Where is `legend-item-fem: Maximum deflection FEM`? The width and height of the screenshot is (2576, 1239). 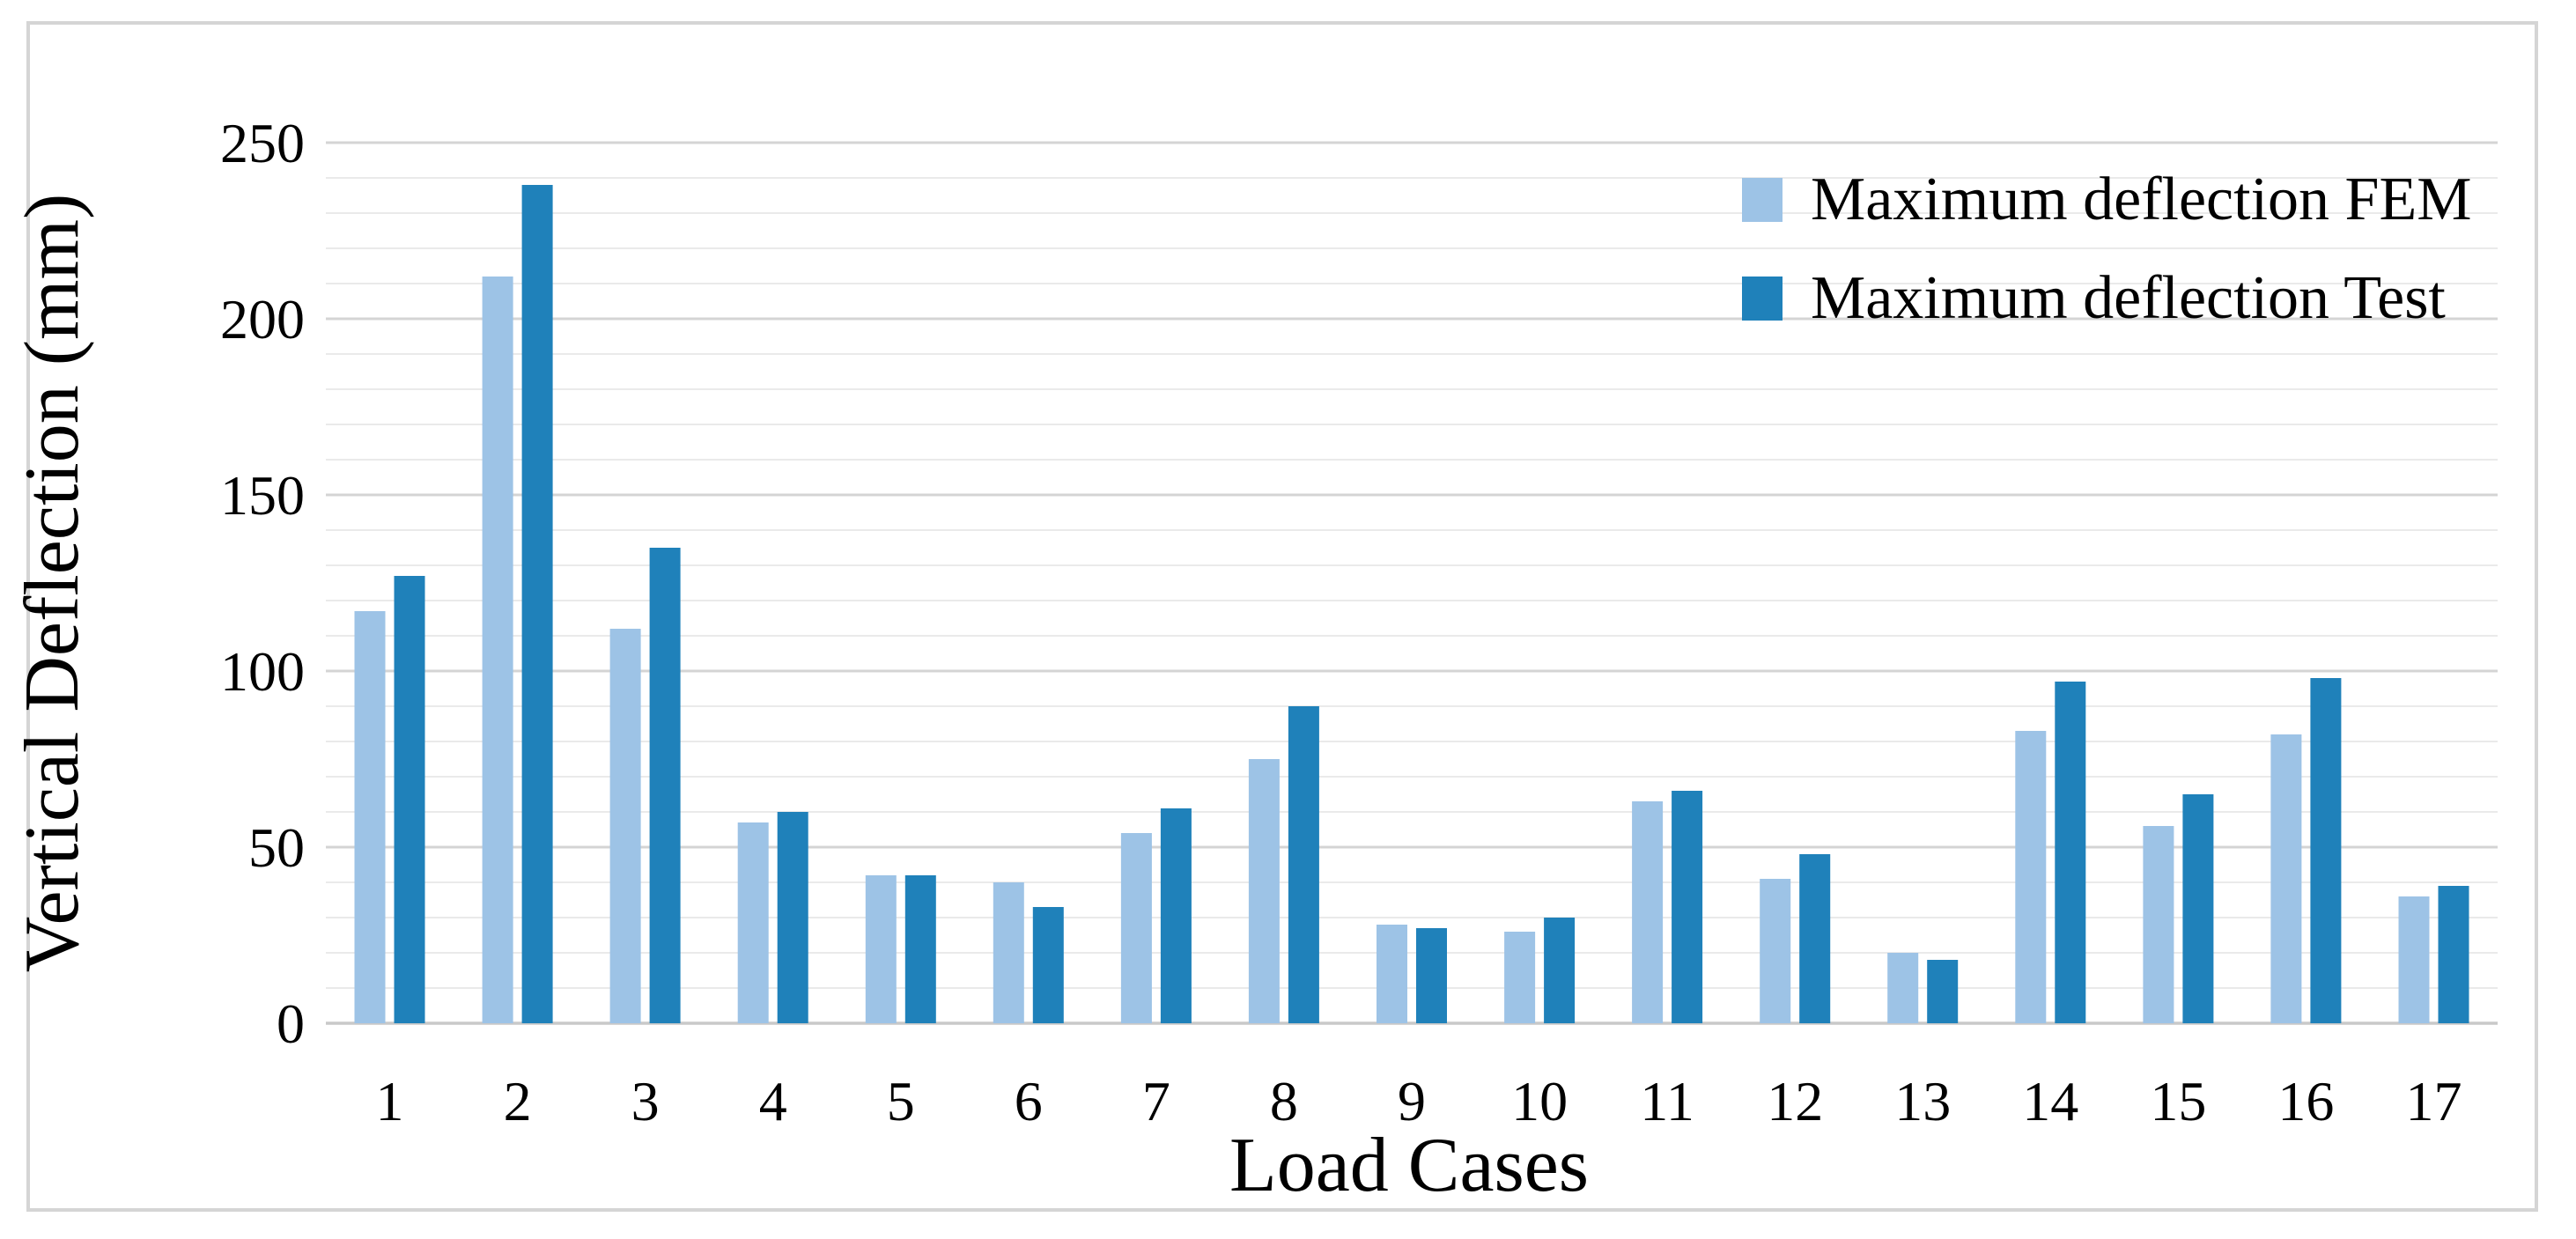
legend-item-fem: Maximum deflection FEM is located at coordinates (2106, 200).